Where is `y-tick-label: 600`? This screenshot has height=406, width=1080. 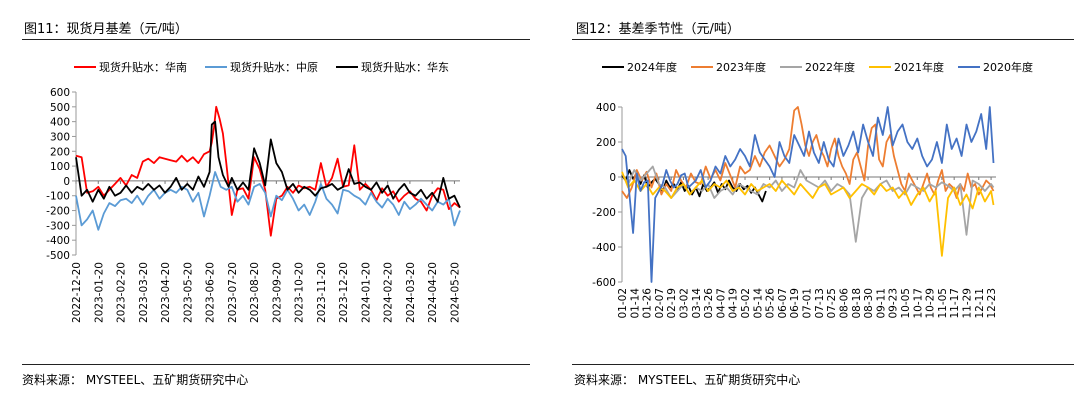
y-tick-label: 600 is located at coordinates (60, 93).